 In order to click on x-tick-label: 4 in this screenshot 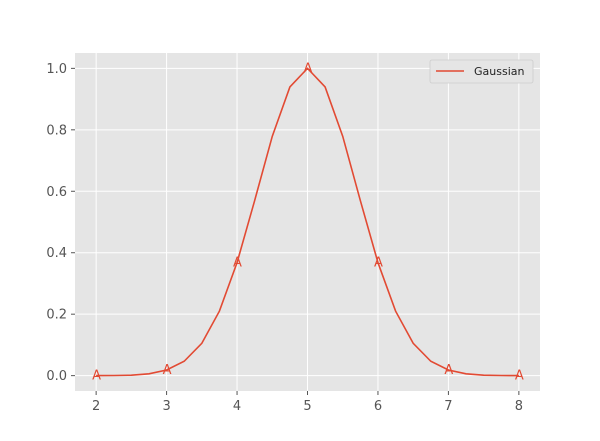, I will do `click(237, 406)`.